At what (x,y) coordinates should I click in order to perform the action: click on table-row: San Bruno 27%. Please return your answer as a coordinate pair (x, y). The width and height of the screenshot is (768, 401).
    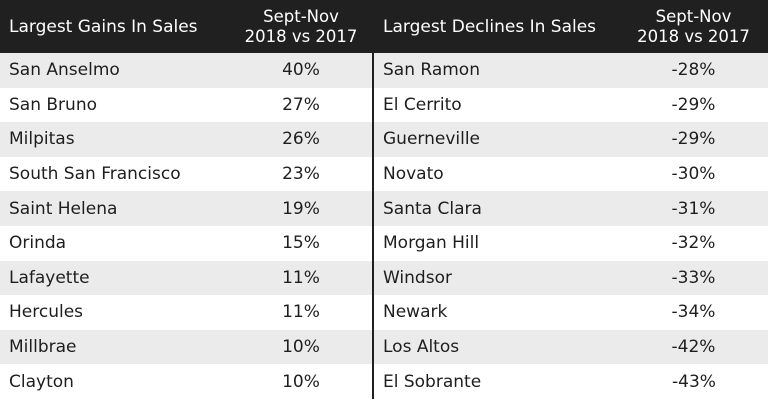
    Looking at the image, I should click on (186, 105).